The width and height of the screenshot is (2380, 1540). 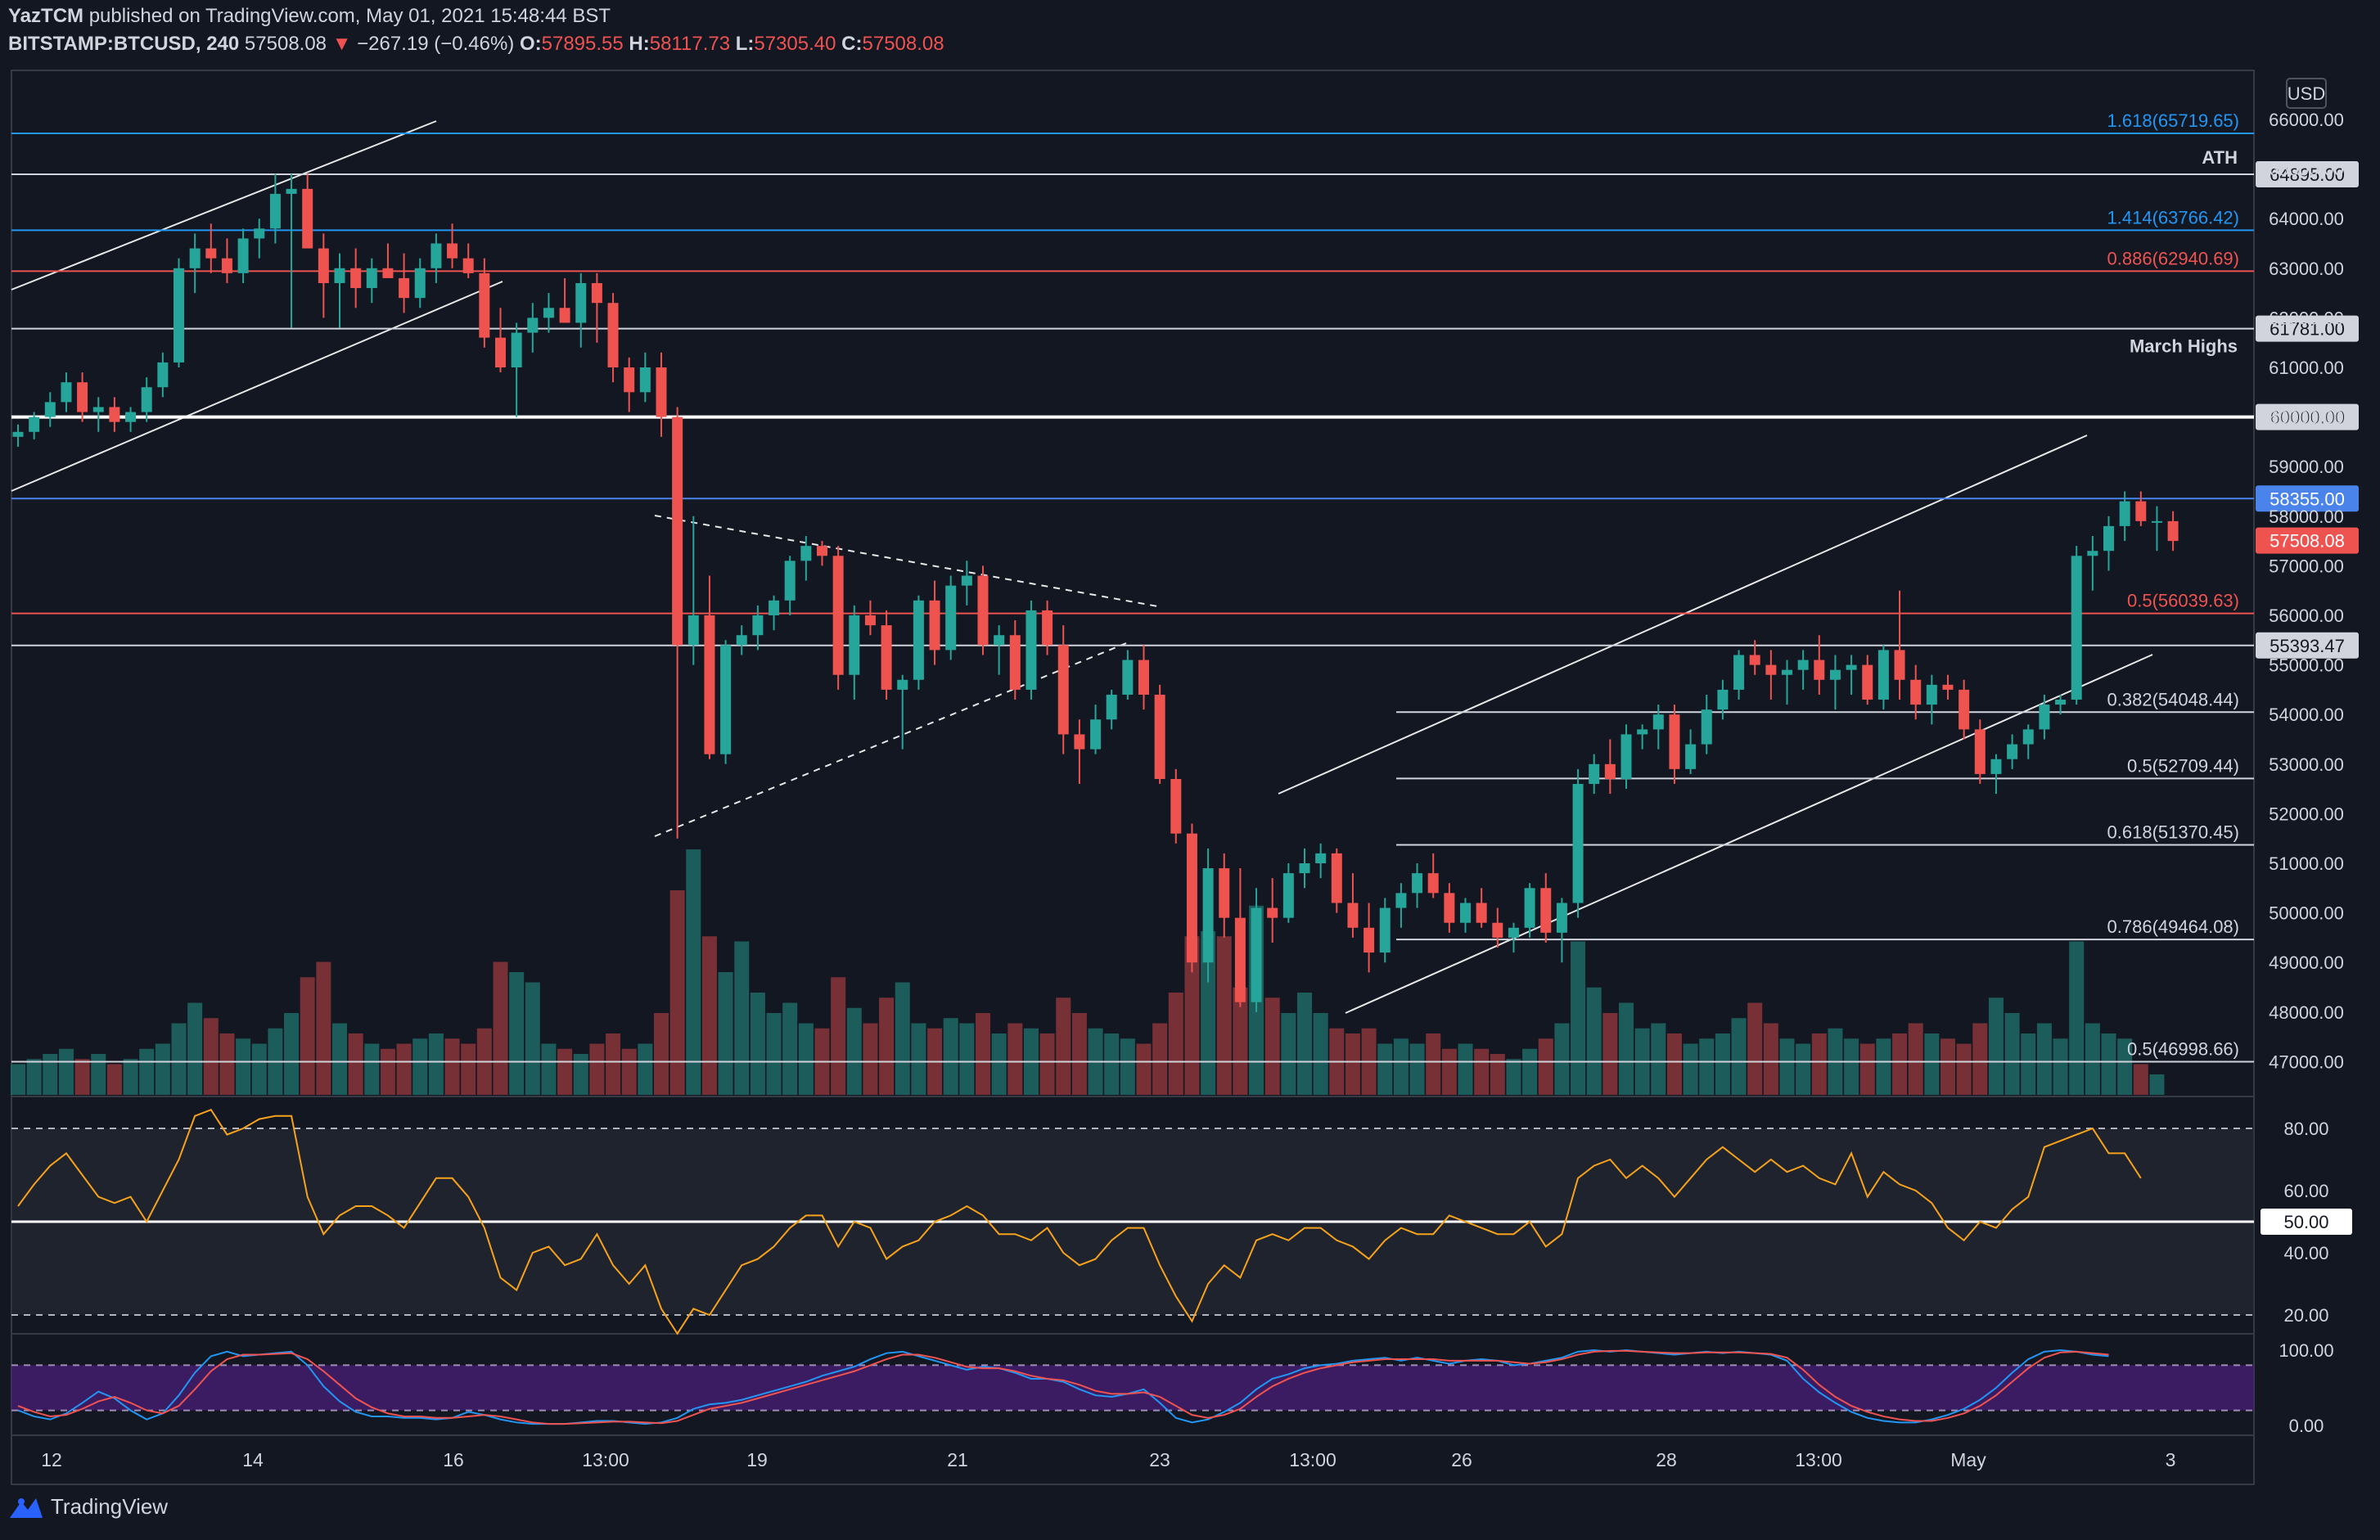 I want to click on fib-price: (49464.08), so click(x=2195, y=926).